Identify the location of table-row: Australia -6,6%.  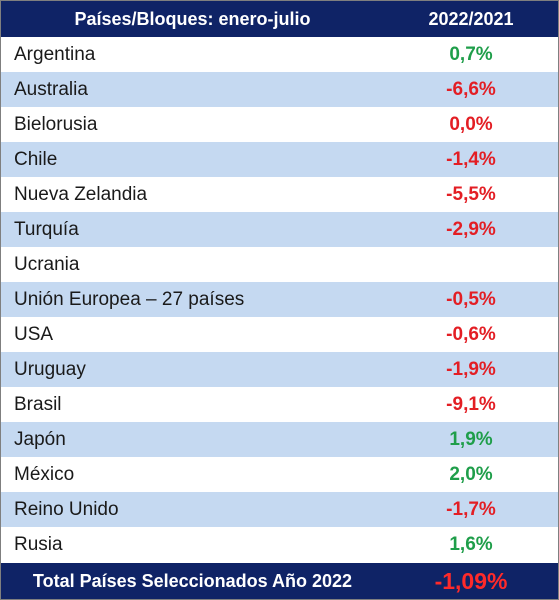
(279, 89).